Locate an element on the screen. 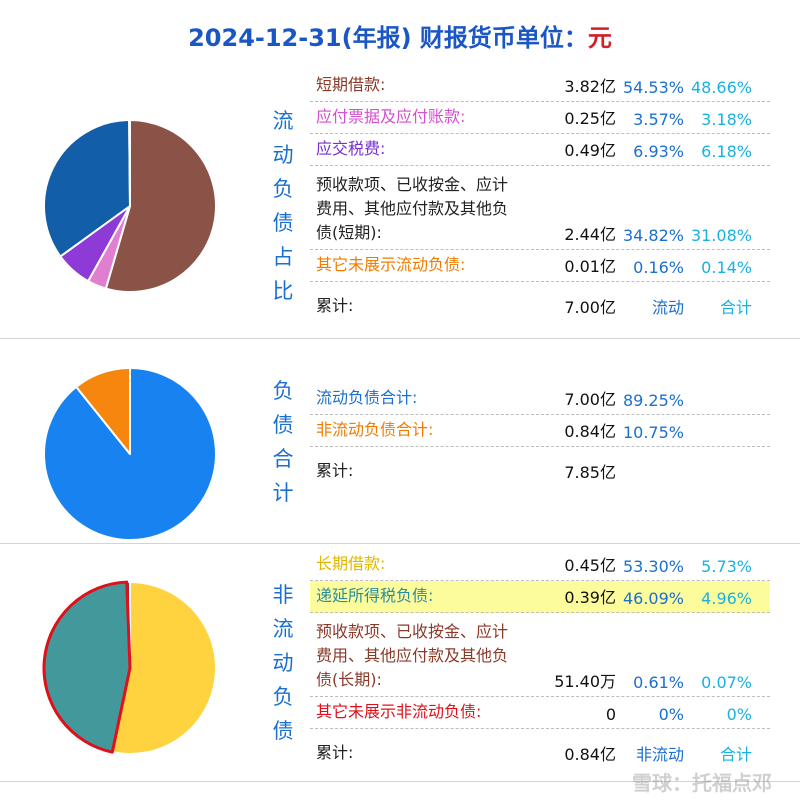 This screenshot has width=800, height=800. row-label: 短期借款: is located at coordinates (351, 84).